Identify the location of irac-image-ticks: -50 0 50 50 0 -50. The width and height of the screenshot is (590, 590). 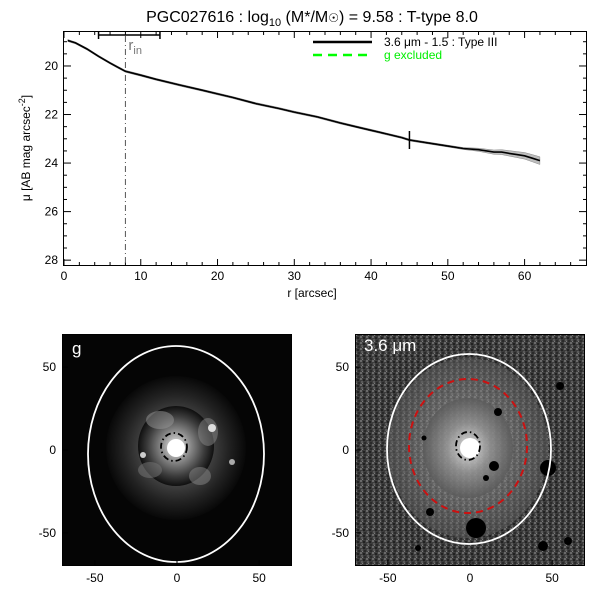
(445, 472).